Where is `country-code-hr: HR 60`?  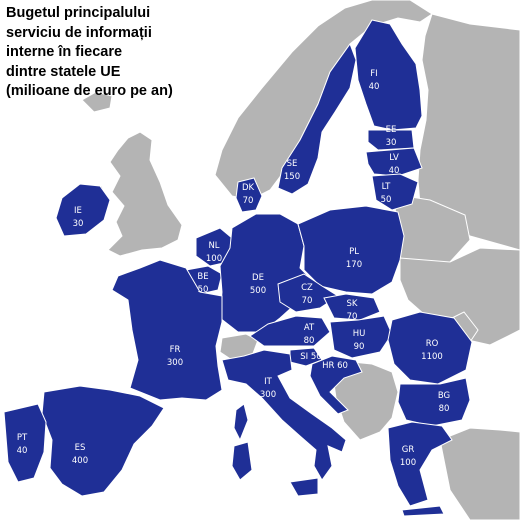 country-code-hr: HR 60 is located at coordinates (335, 366).